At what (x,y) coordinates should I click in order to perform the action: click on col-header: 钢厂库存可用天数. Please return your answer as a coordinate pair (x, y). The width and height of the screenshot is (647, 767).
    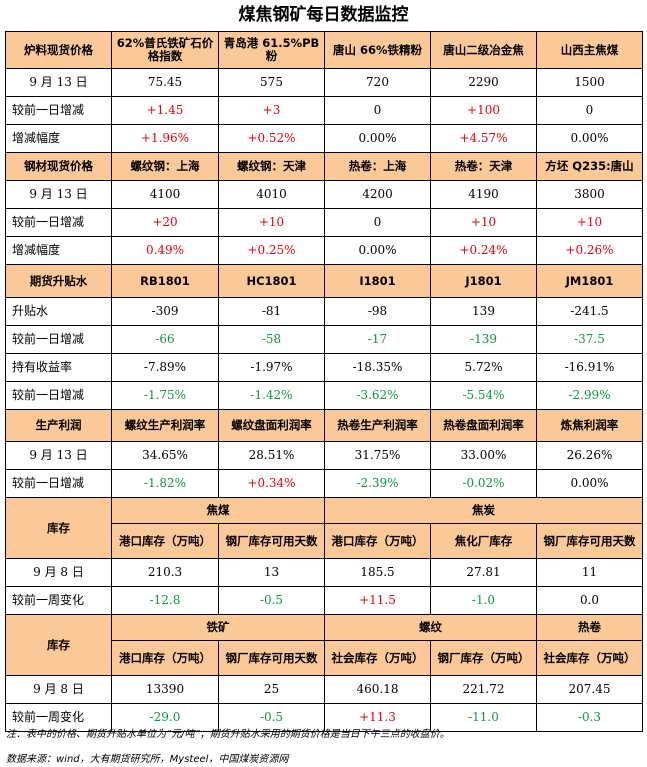
    Looking at the image, I should click on (271, 658).